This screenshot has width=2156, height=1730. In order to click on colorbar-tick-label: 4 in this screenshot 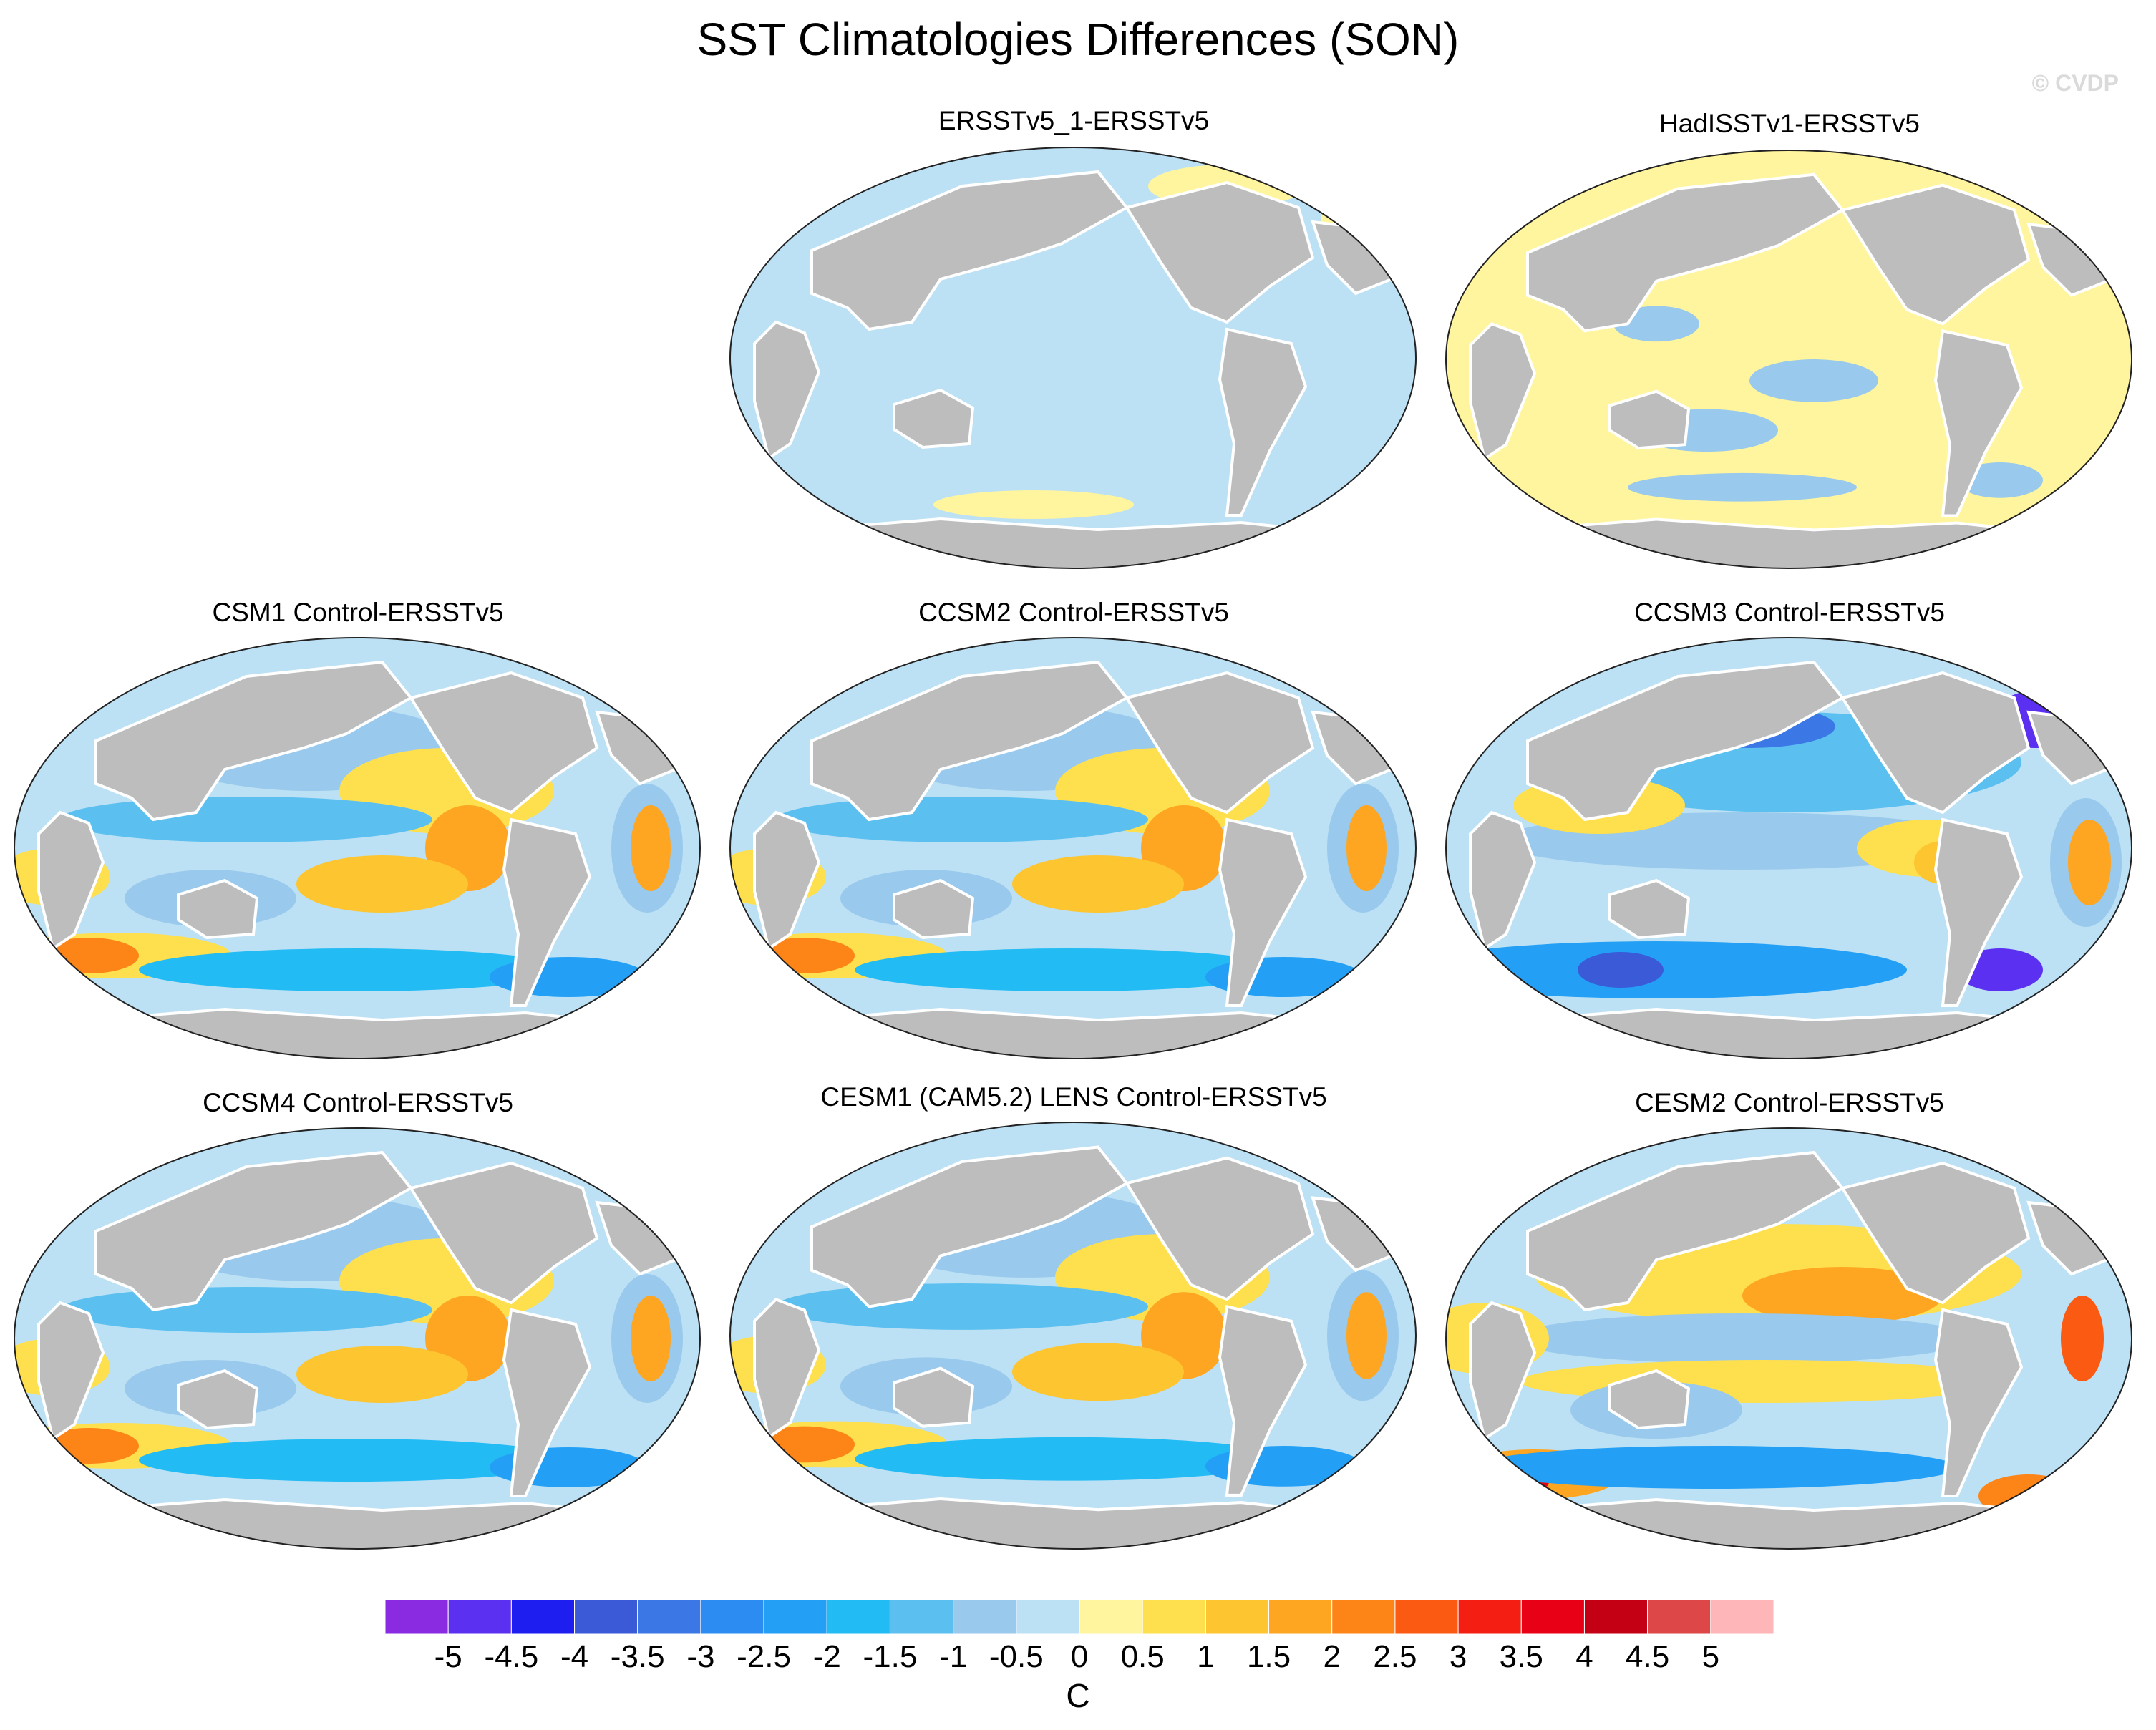, I will do `click(1584, 1656)`.